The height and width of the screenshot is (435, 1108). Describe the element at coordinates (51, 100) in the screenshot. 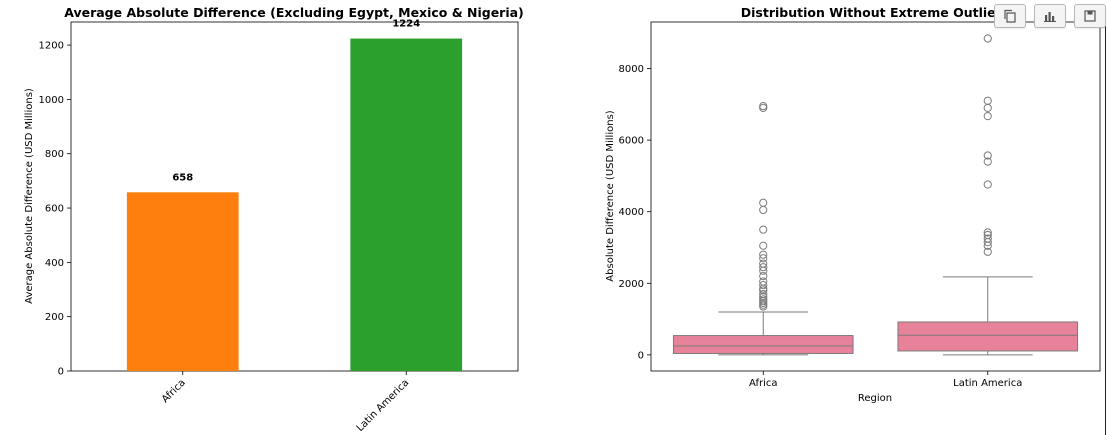

I see `y-tick-label: 1000` at that location.